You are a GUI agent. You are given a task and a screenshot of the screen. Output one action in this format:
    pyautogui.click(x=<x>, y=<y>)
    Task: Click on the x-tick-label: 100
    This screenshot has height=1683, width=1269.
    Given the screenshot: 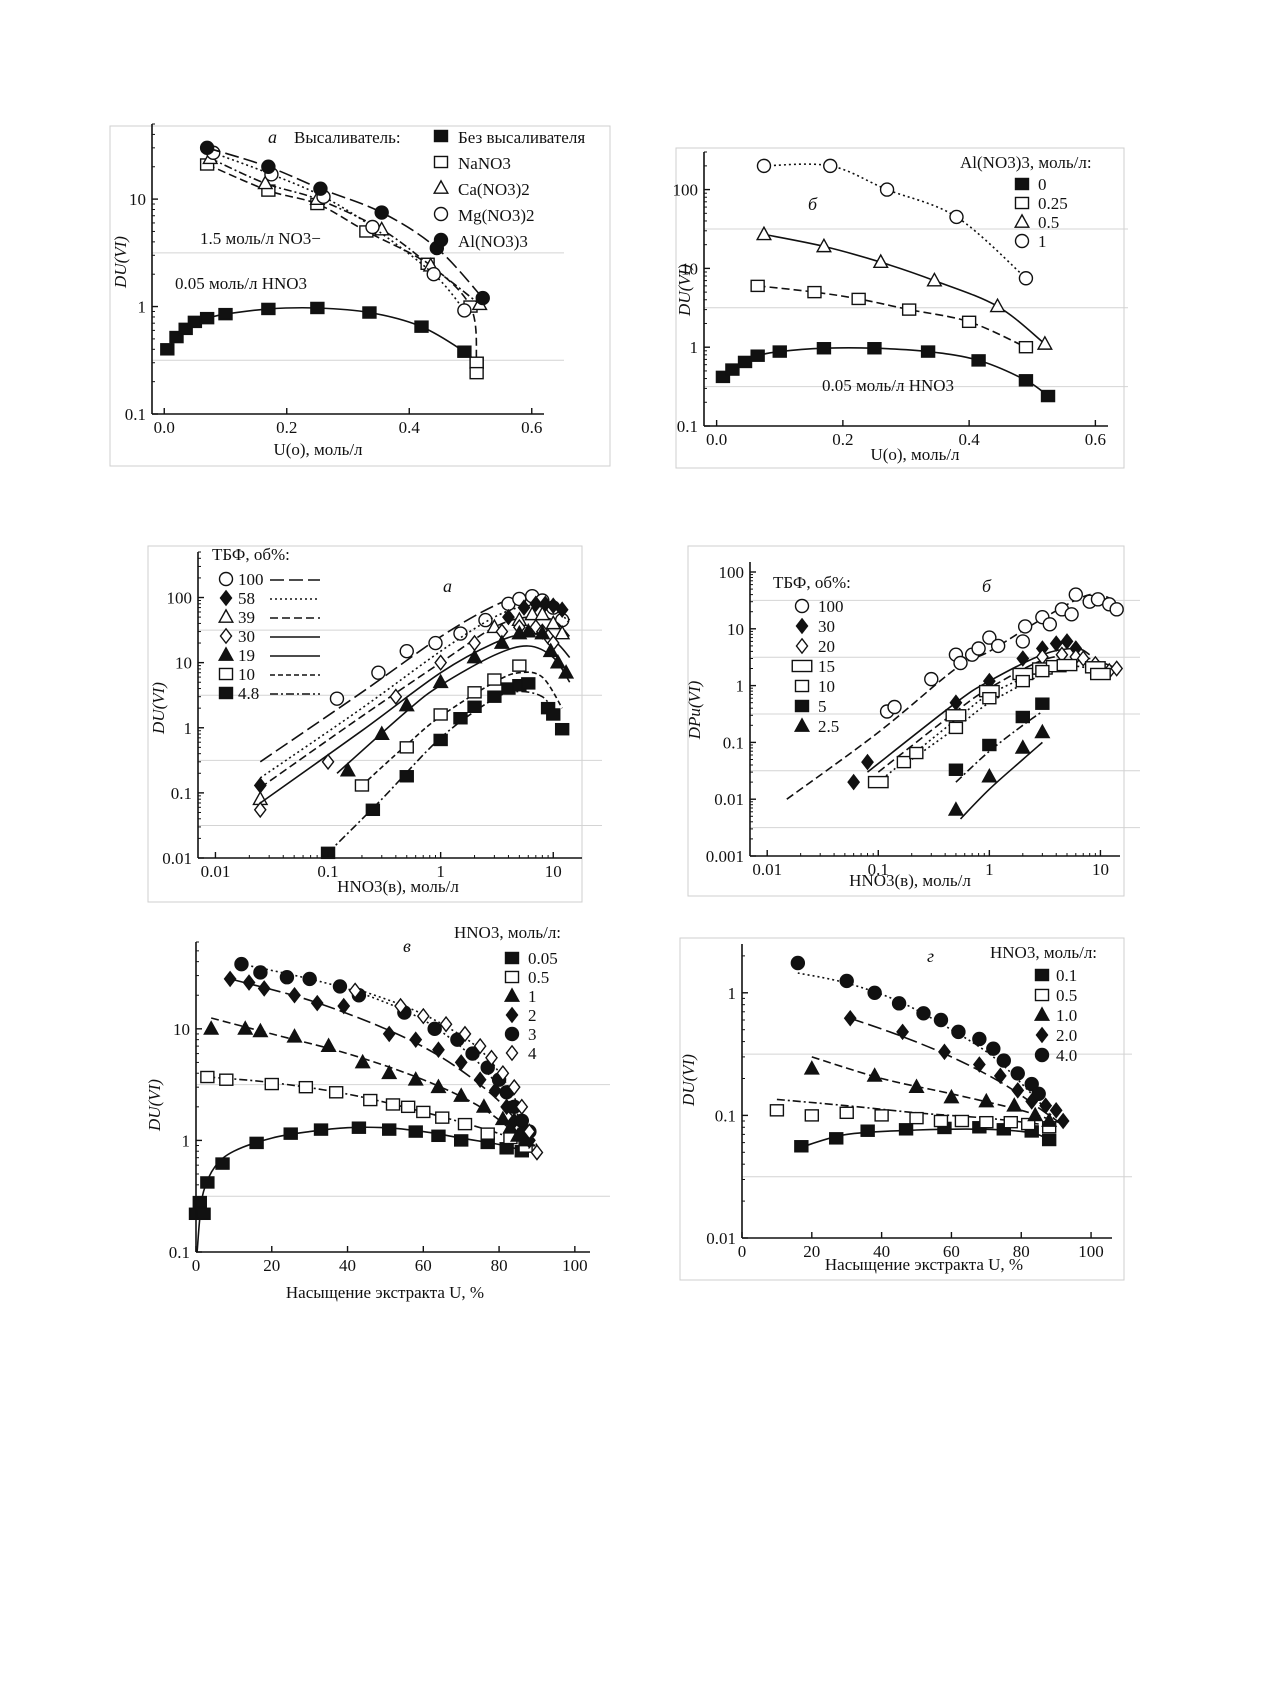 What is the action you would take?
    pyautogui.click(x=575, y=1265)
    